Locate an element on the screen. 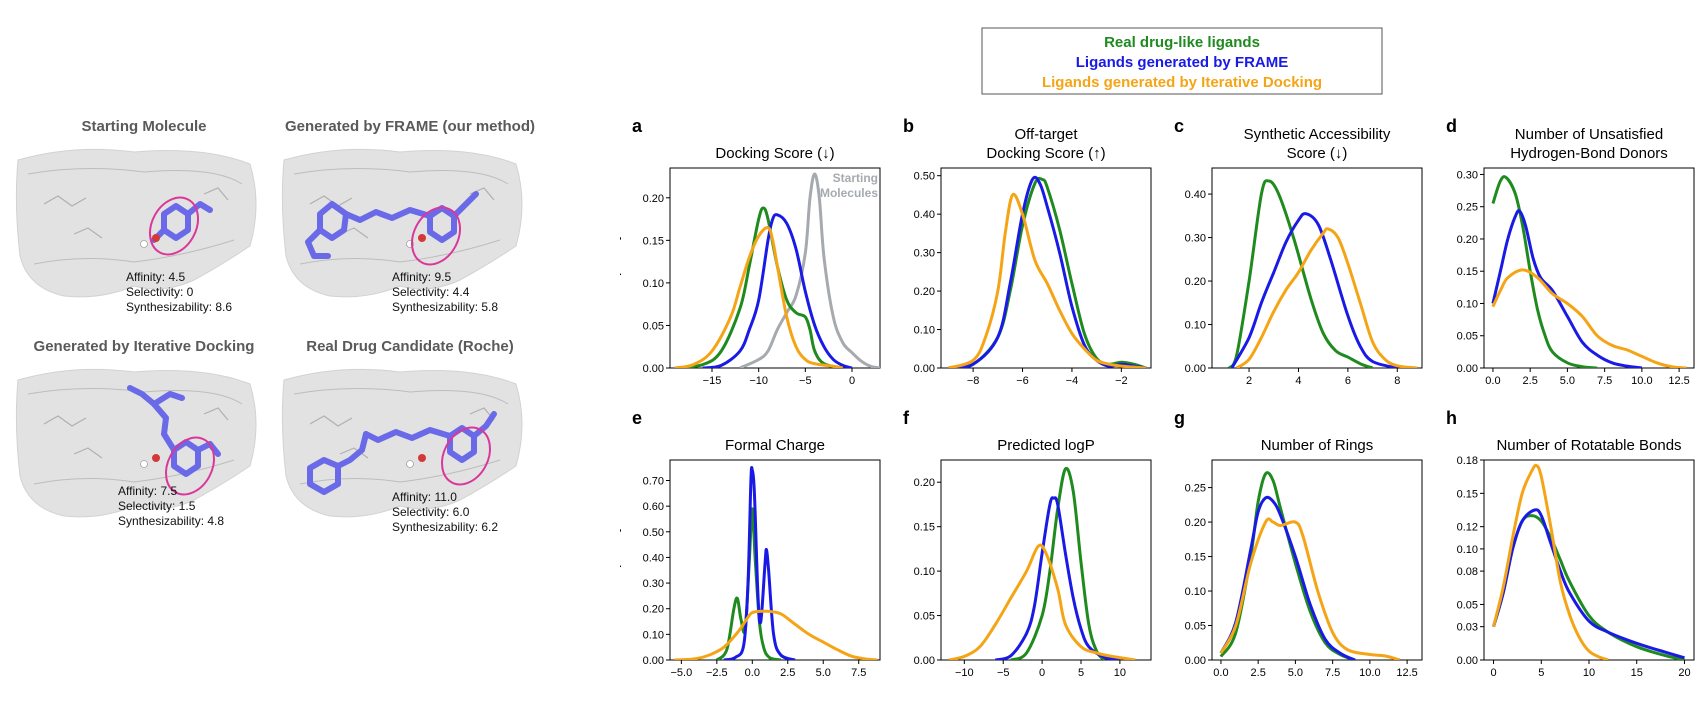  x-tick-label: 20 is located at coordinates (1684, 673).